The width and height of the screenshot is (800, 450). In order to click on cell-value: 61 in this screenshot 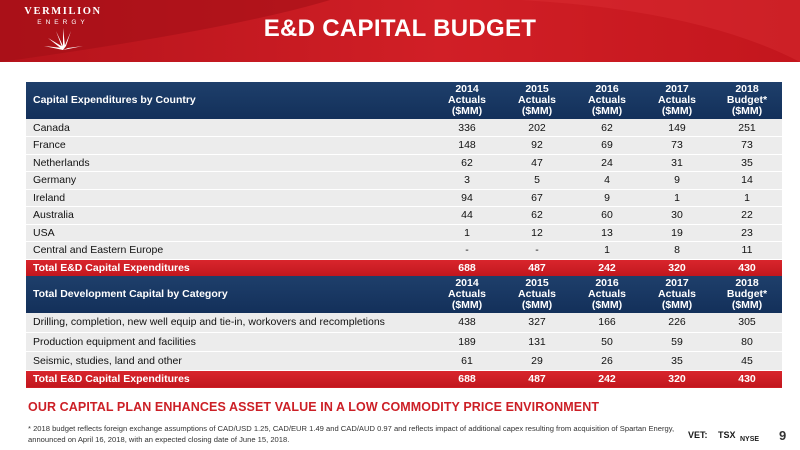, I will do `click(467, 361)`.